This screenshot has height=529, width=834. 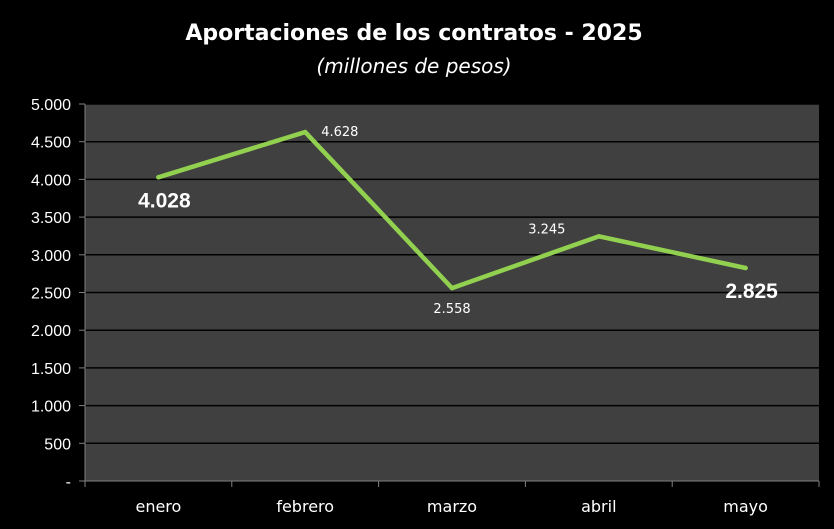 I want to click on y-tick-label: 3.000, so click(x=51, y=256).